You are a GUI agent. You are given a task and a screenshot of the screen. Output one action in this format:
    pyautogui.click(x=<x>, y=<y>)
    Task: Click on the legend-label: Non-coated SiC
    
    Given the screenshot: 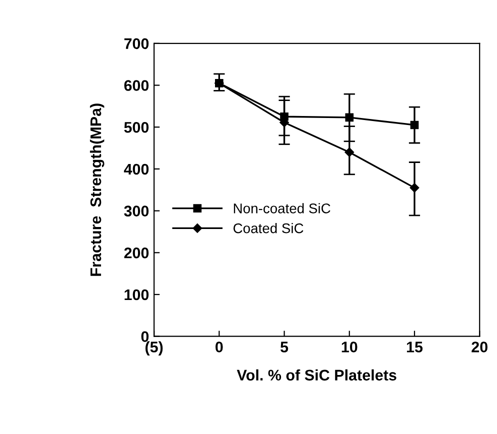 What is the action you would take?
    pyautogui.click(x=282, y=208)
    